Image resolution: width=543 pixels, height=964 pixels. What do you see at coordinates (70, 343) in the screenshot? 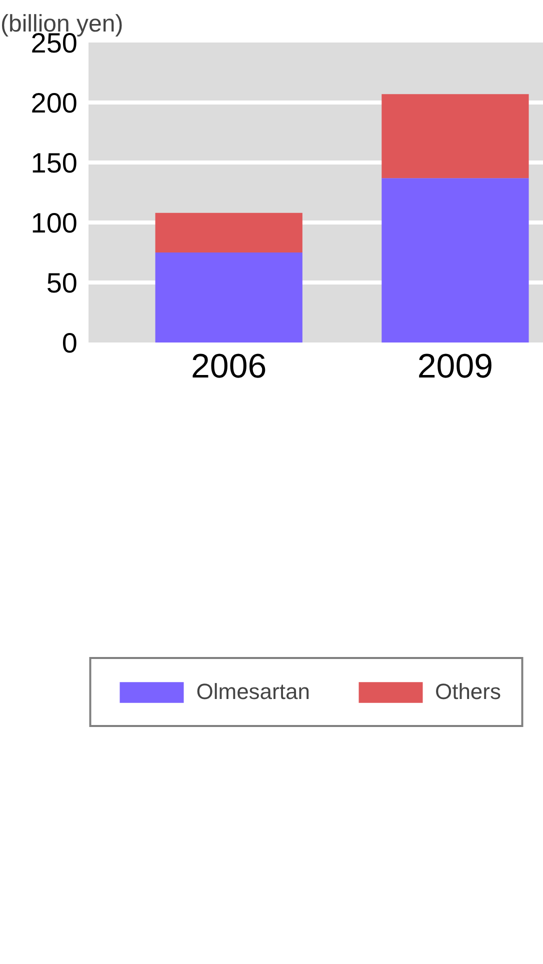
I see `y-tick-label: 0` at bounding box center [70, 343].